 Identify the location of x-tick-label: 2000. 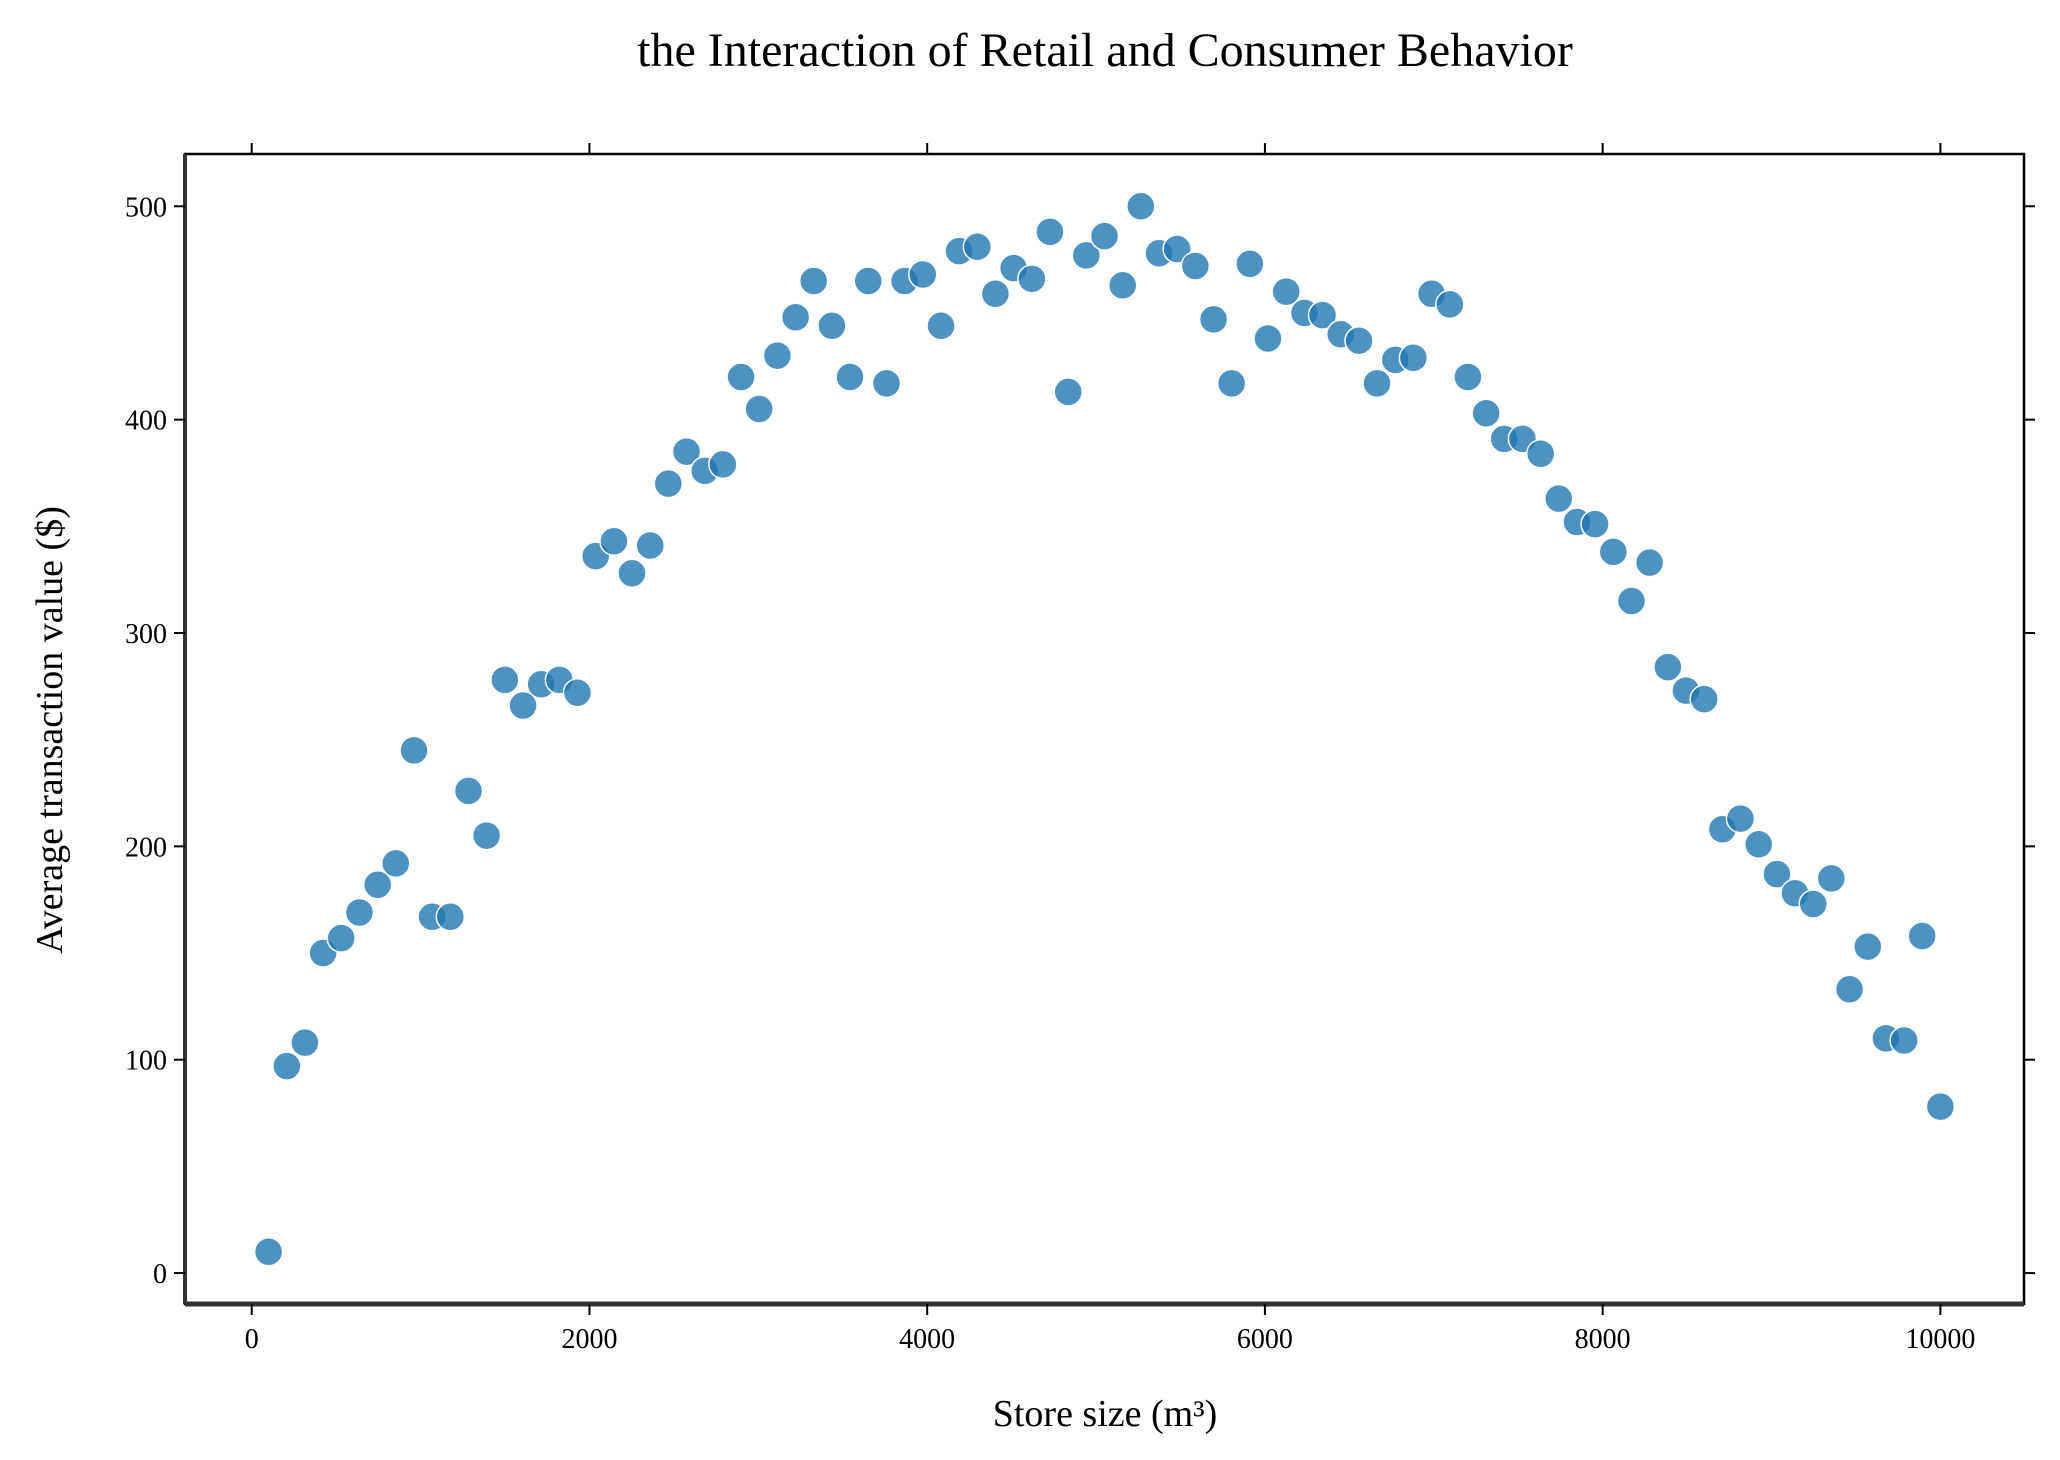
(589, 1339).